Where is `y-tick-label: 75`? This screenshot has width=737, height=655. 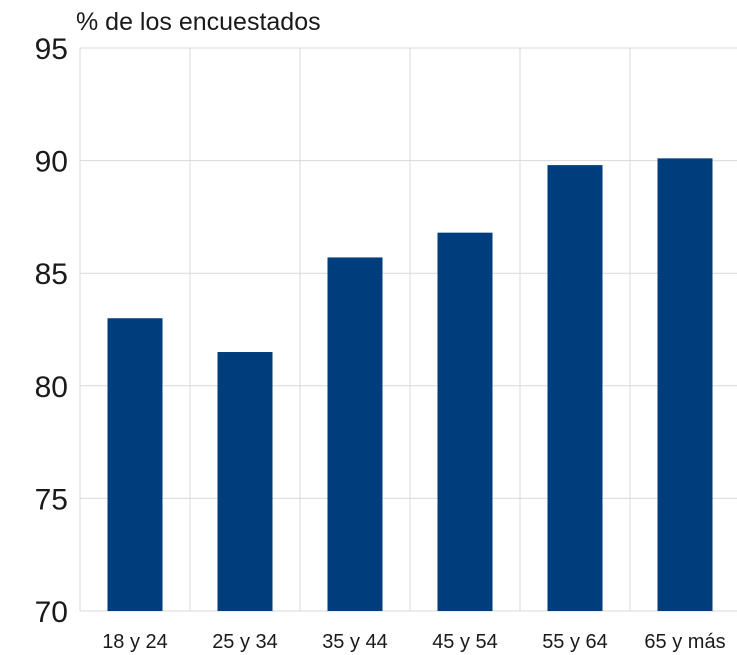 y-tick-label: 75 is located at coordinates (51, 499).